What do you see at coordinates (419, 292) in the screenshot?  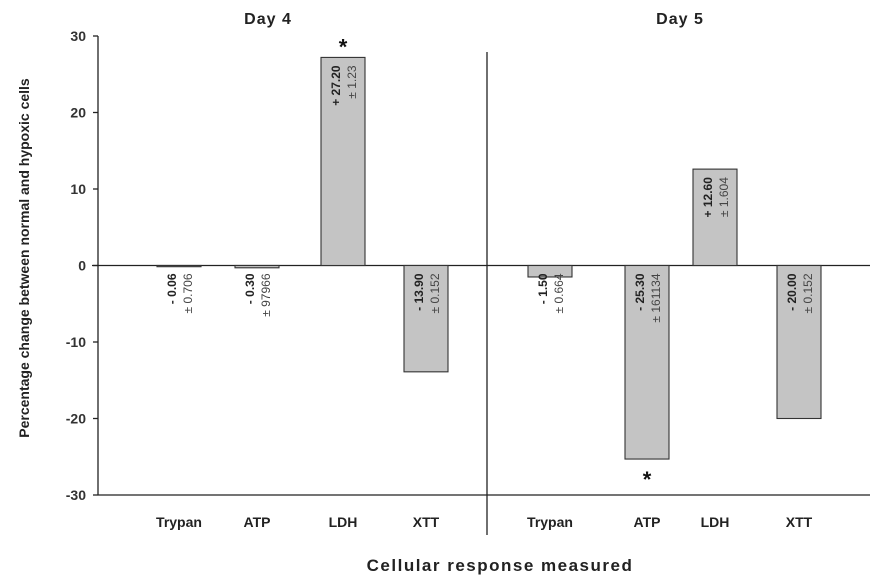 I see `value-label: - 13.90` at bounding box center [419, 292].